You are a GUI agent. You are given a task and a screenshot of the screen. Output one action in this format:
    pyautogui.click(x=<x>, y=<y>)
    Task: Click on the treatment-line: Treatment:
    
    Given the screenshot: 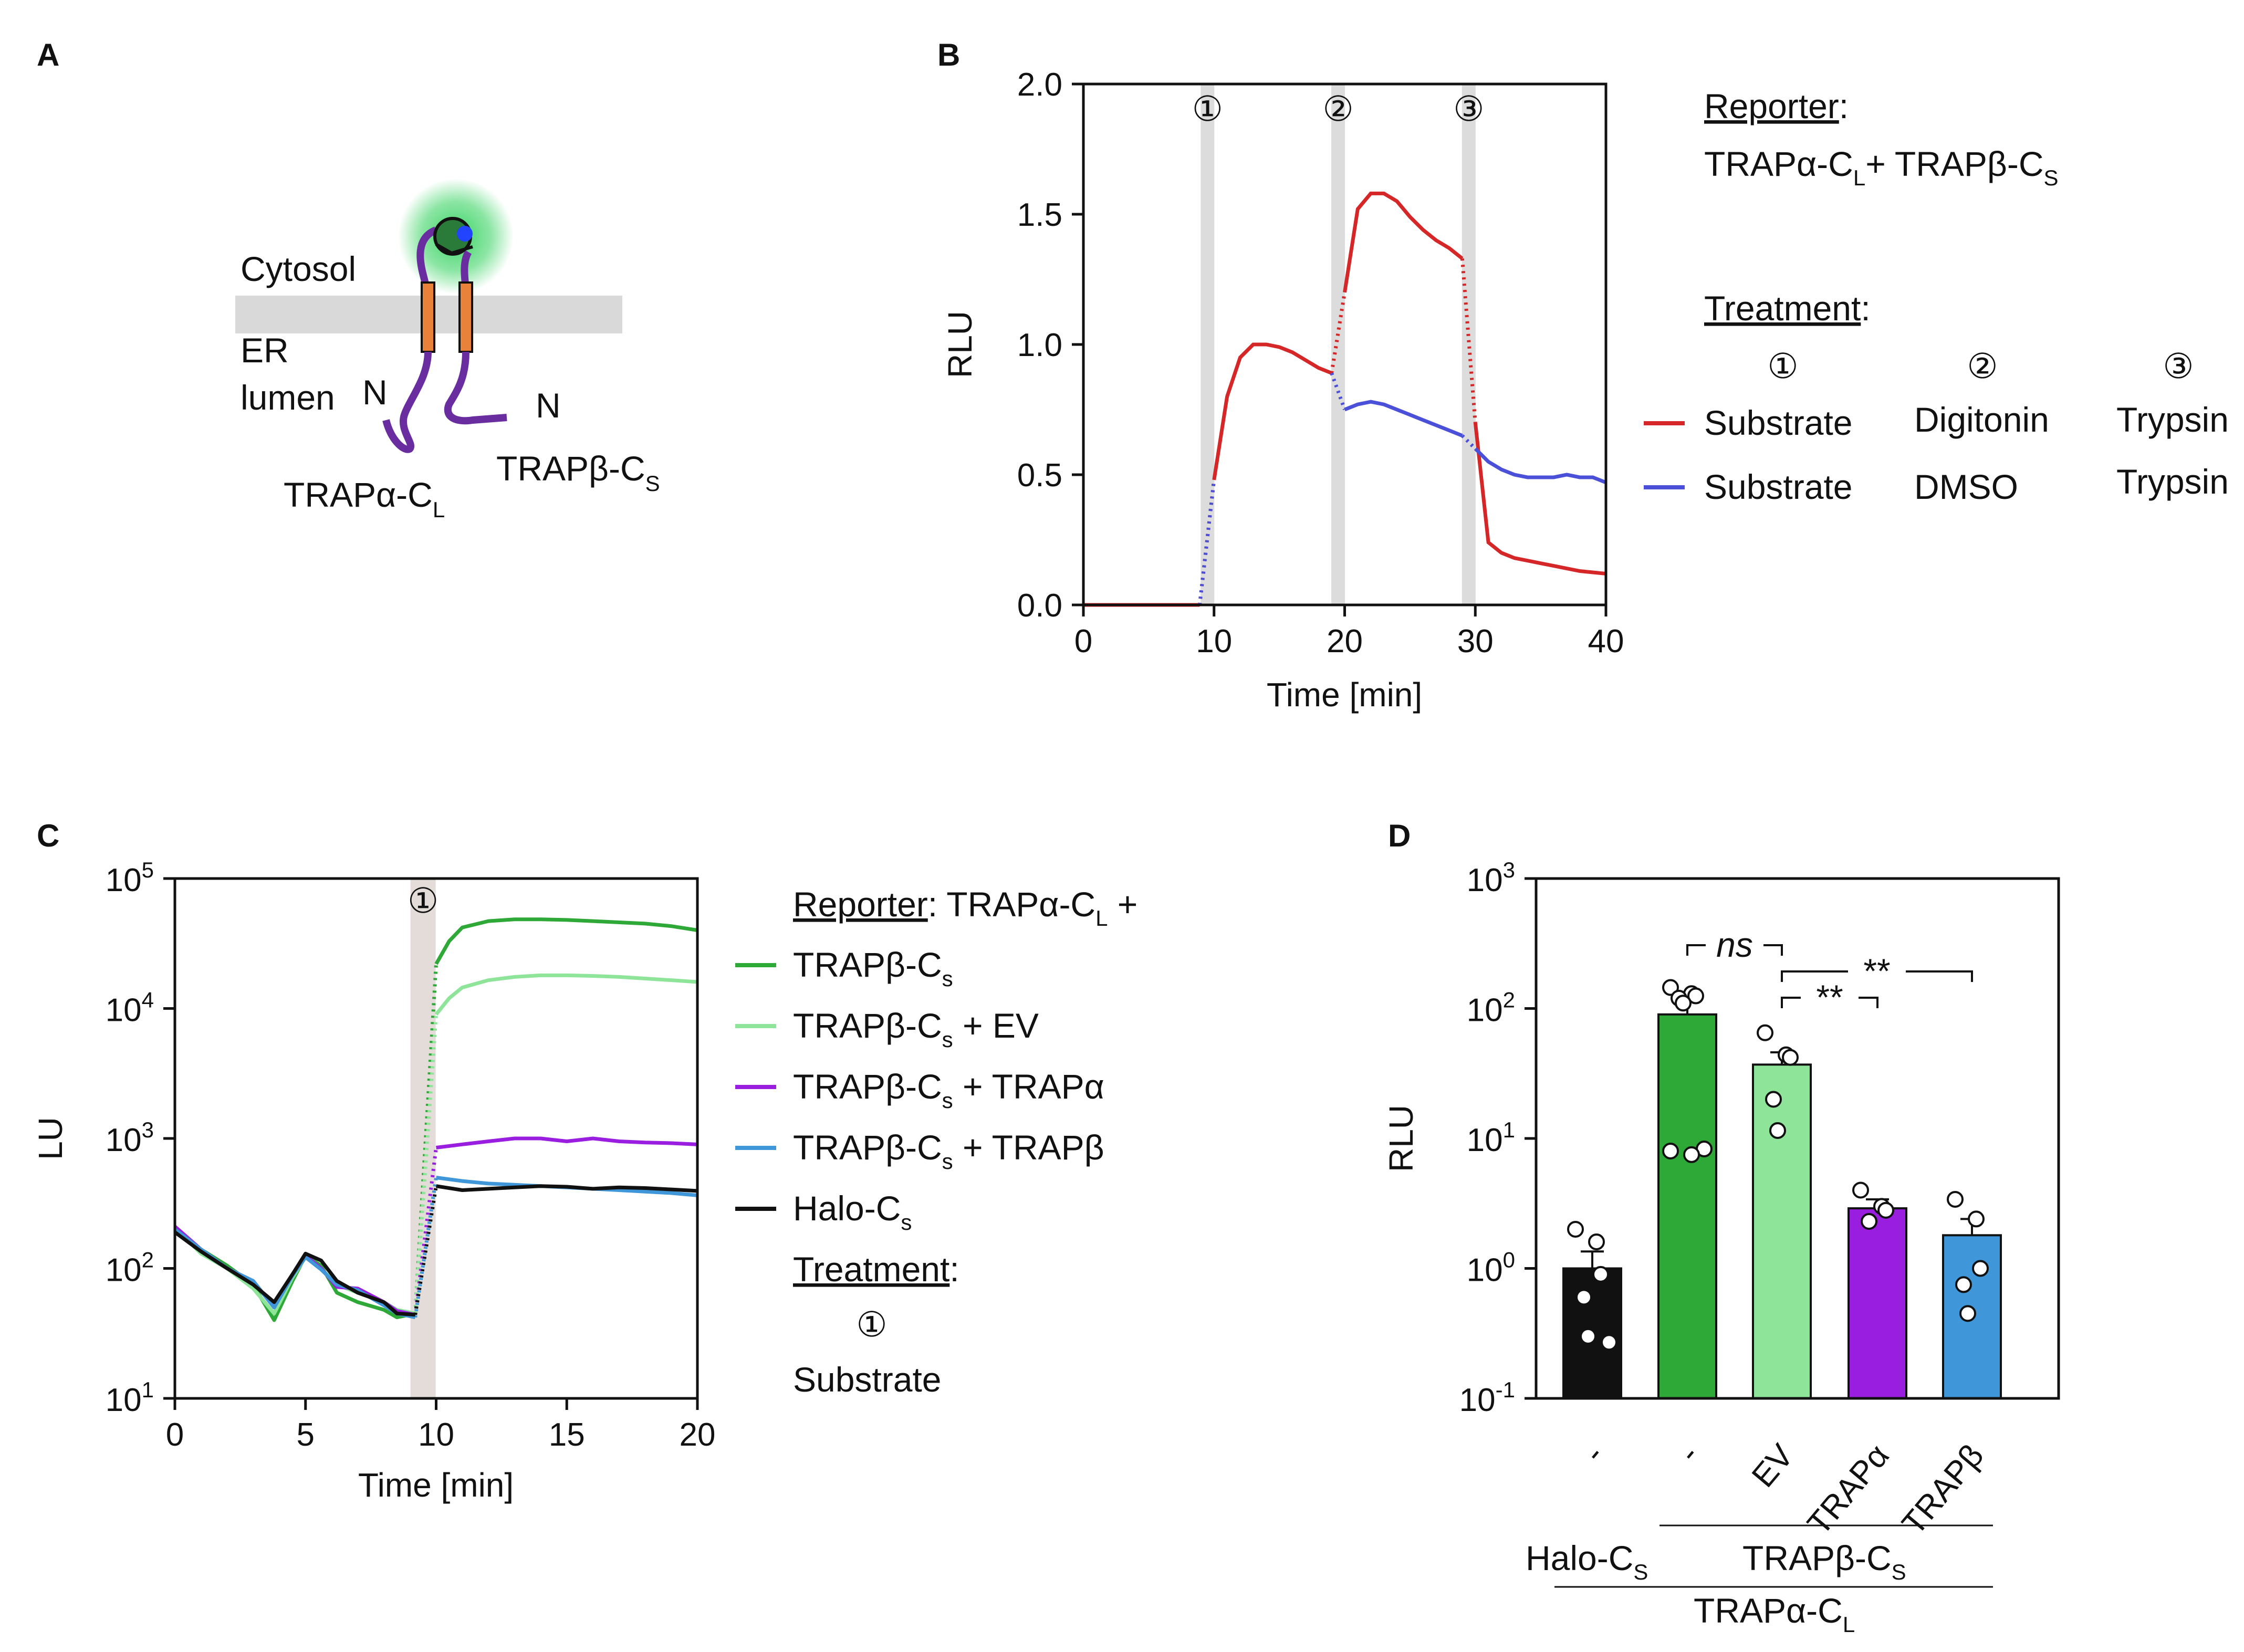 What is the action you would take?
    pyautogui.click(x=876, y=1270)
    